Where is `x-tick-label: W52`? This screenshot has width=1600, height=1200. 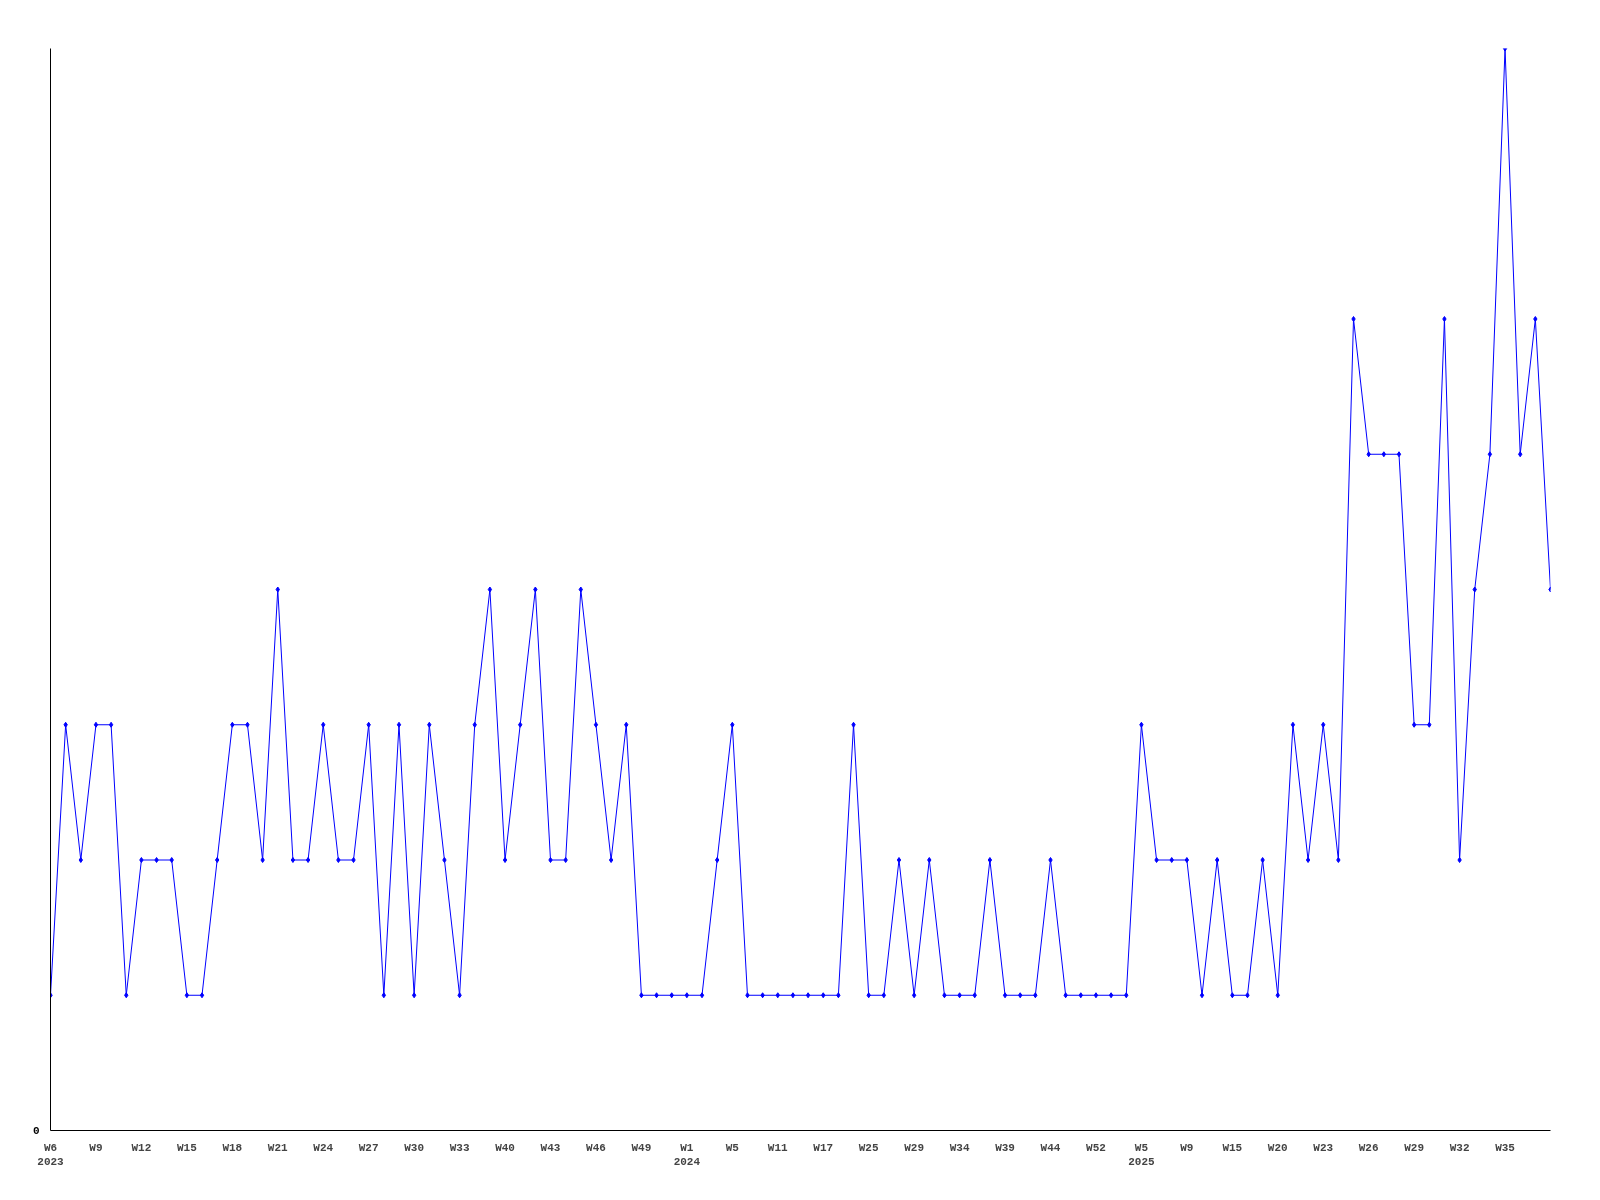
x-tick-label: W52 is located at coordinates (1096, 1147).